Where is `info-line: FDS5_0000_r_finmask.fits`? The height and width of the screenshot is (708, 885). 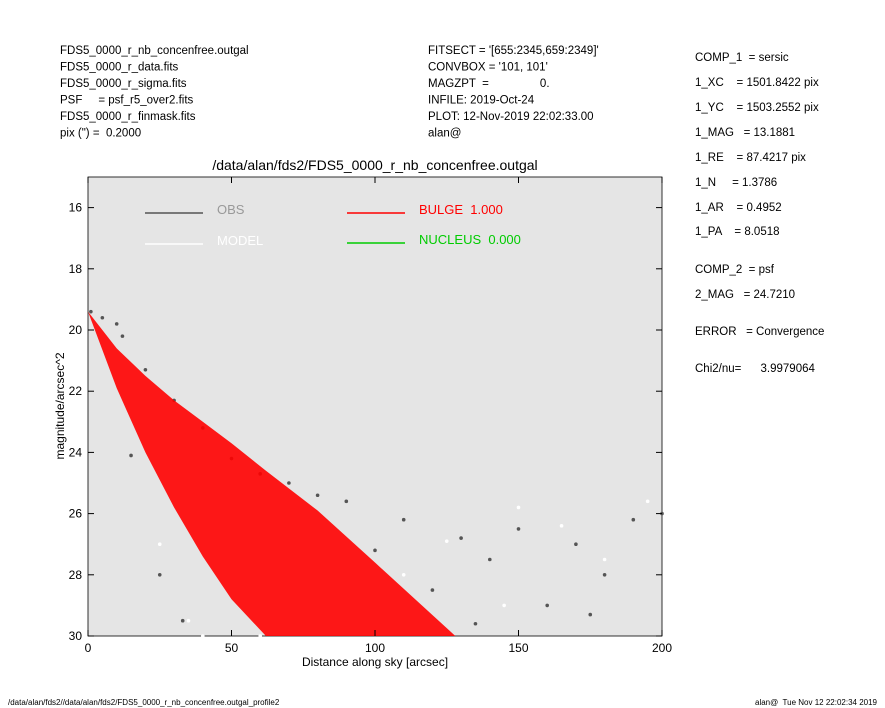 info-line: FDS5_0000_r_finmask.fits is located at coordinates (128, 117).